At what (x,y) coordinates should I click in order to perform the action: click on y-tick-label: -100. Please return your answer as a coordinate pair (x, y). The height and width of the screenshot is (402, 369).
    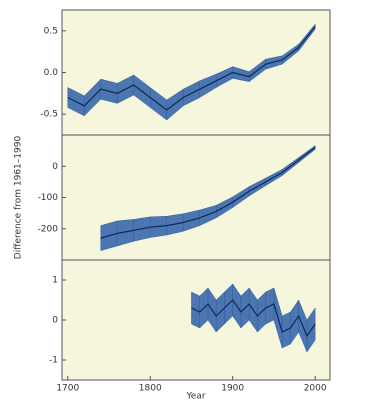
    Looking at the image, I should click on (48, 198).